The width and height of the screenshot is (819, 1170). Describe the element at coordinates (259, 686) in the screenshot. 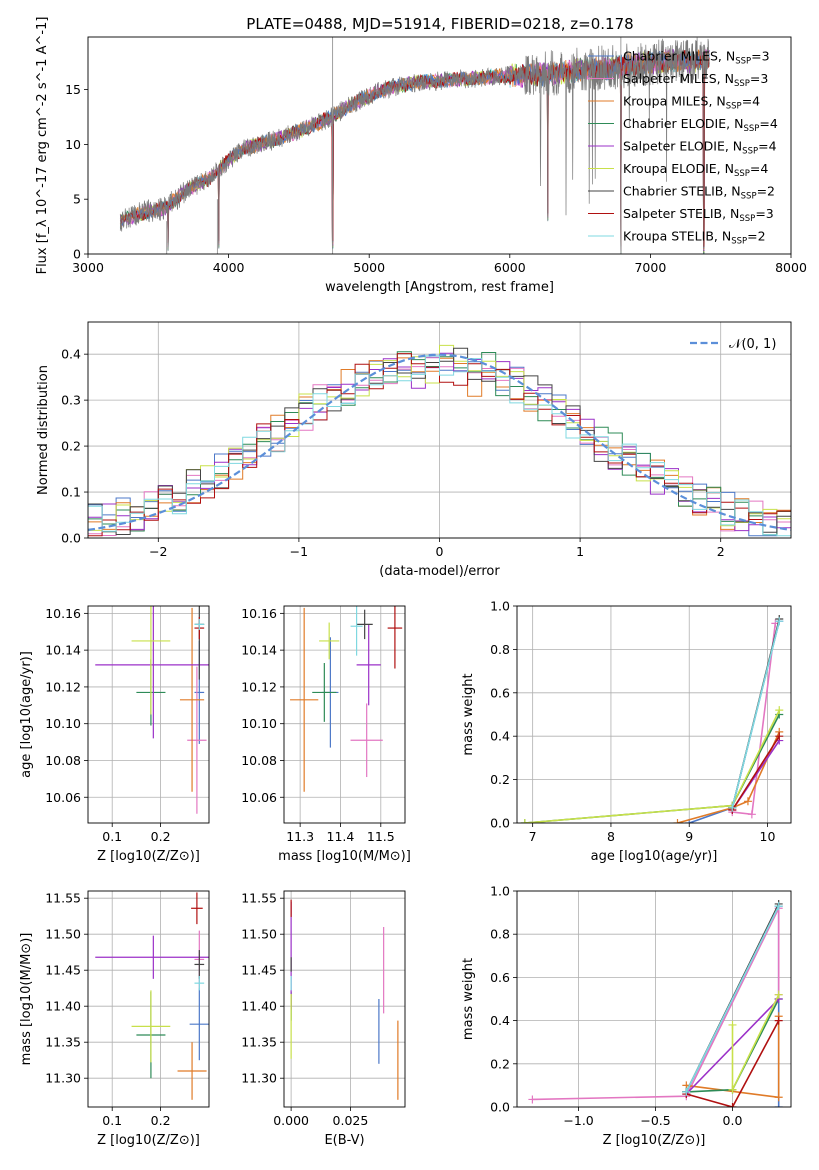

I see `y-tick-label: 10.12` at that location.